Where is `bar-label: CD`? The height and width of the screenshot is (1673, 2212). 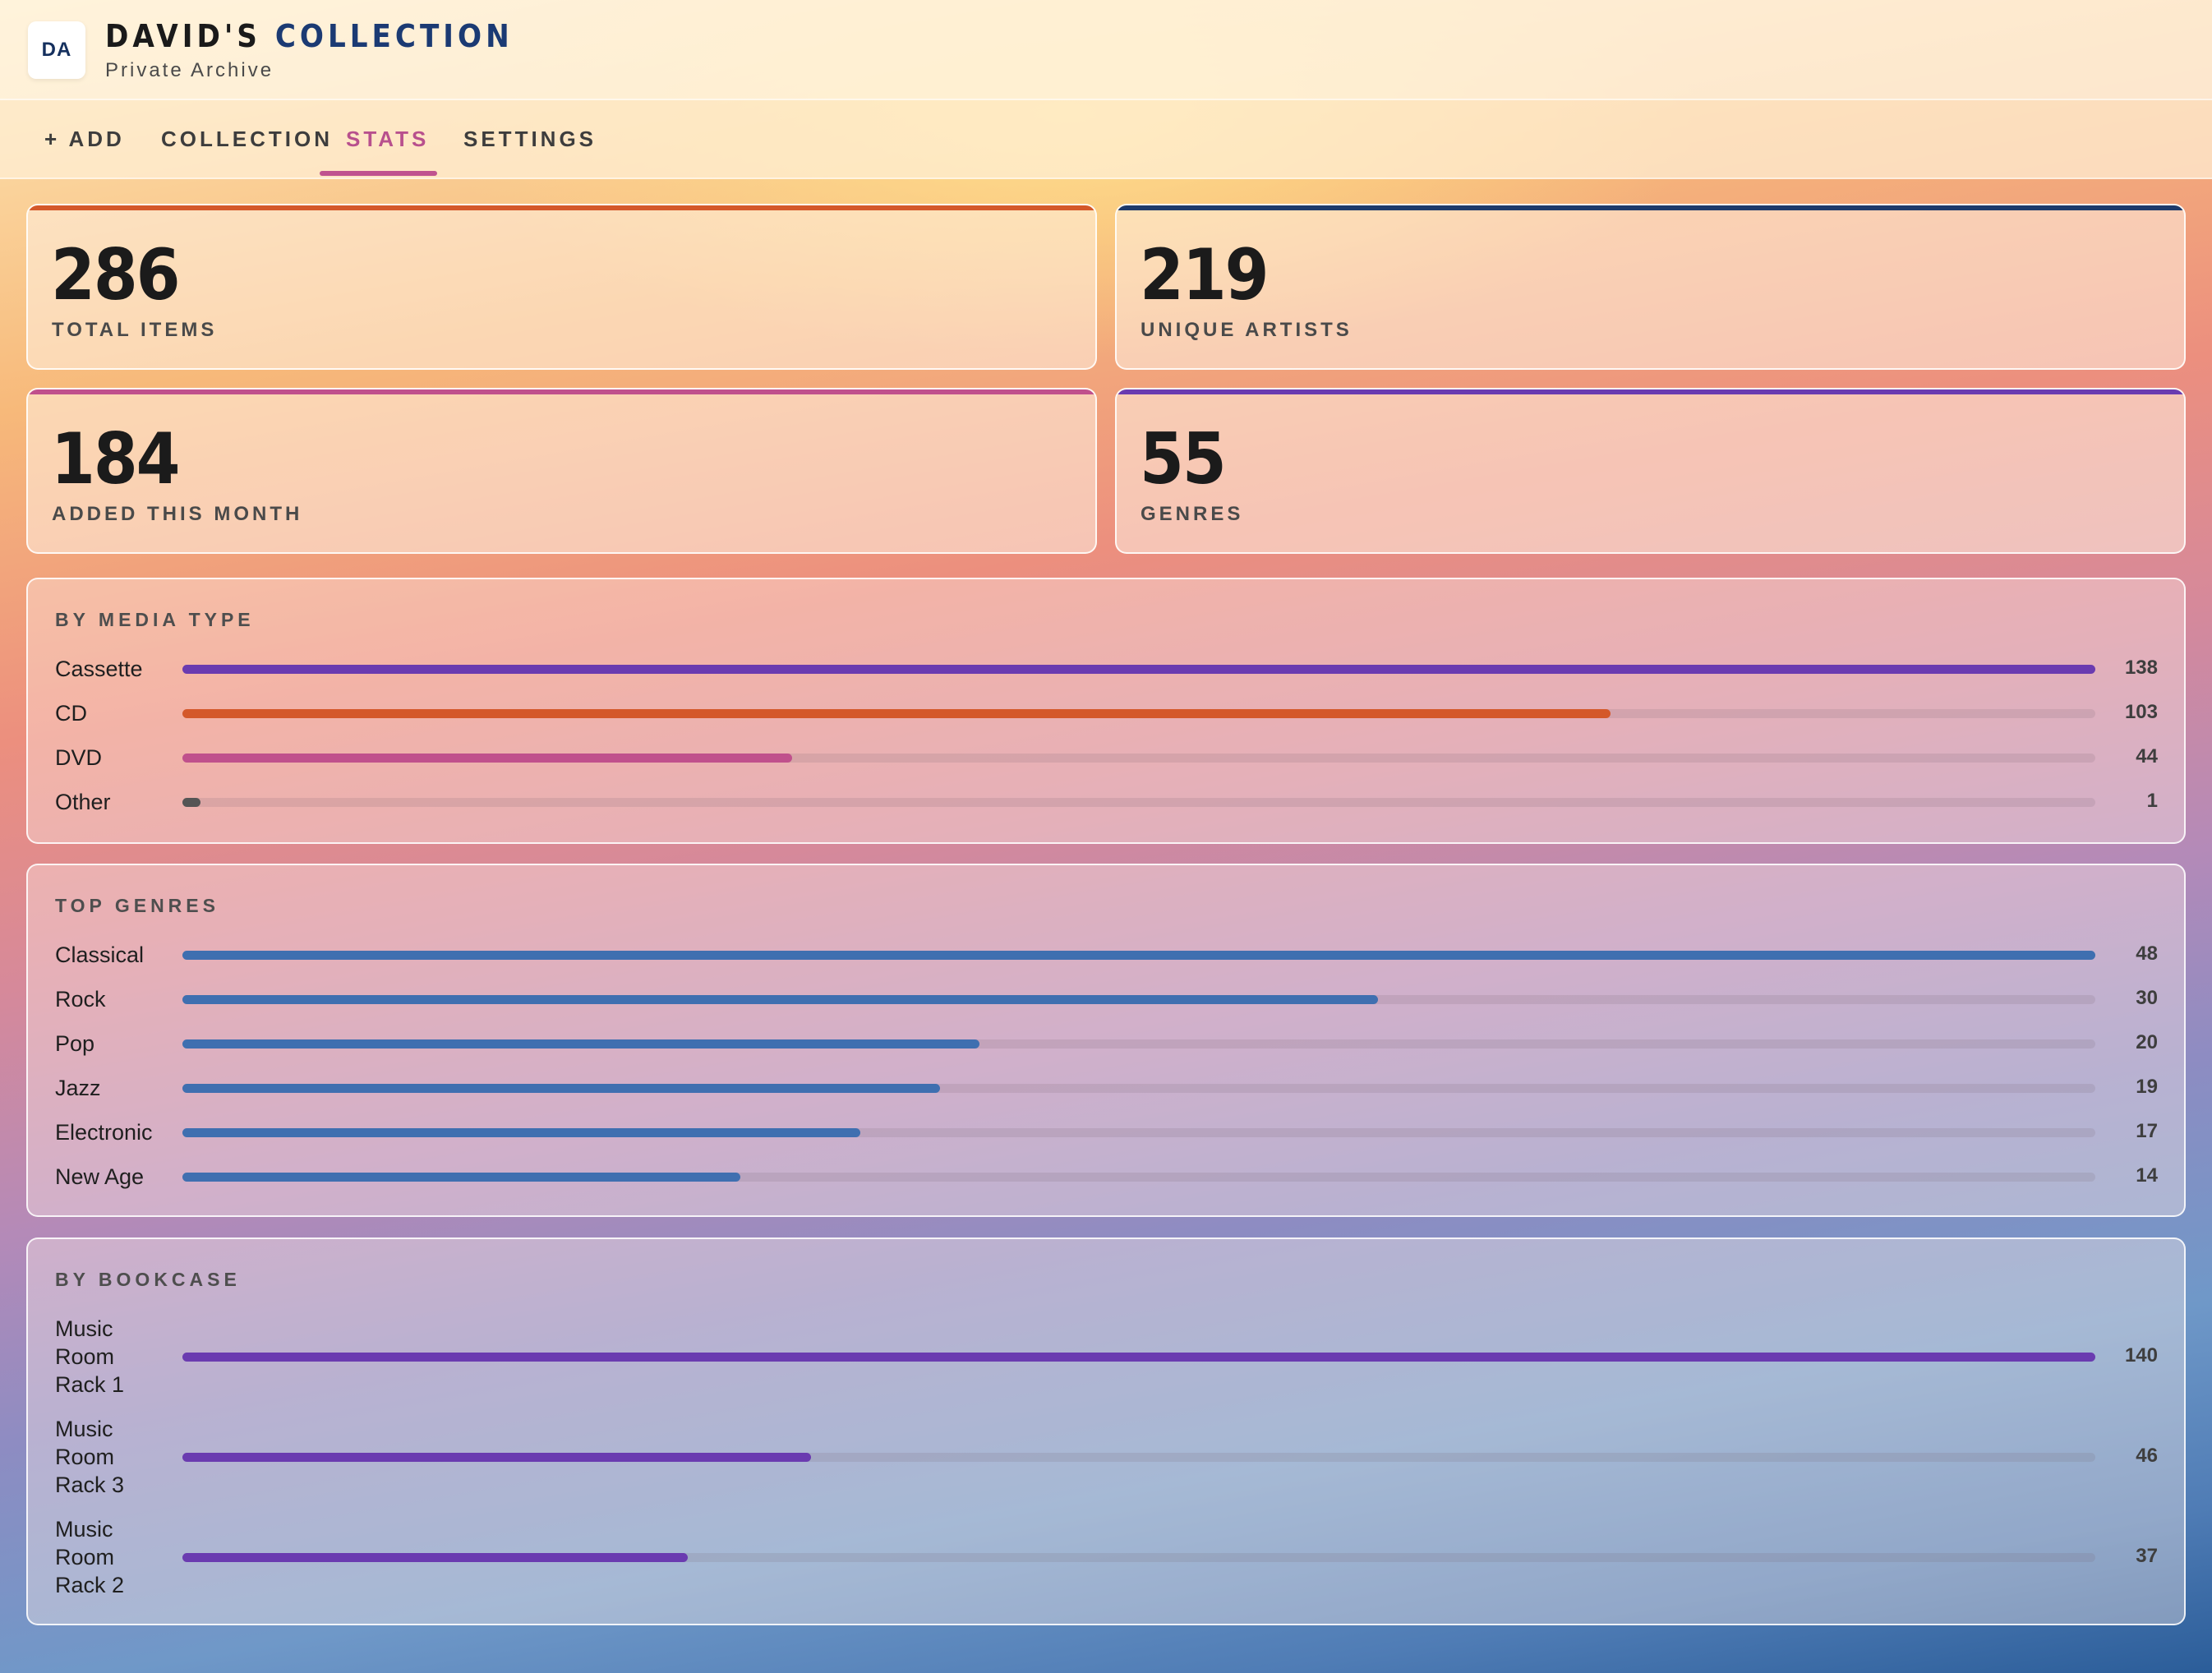
bar-label: CD is located at coordinates (71, 713).